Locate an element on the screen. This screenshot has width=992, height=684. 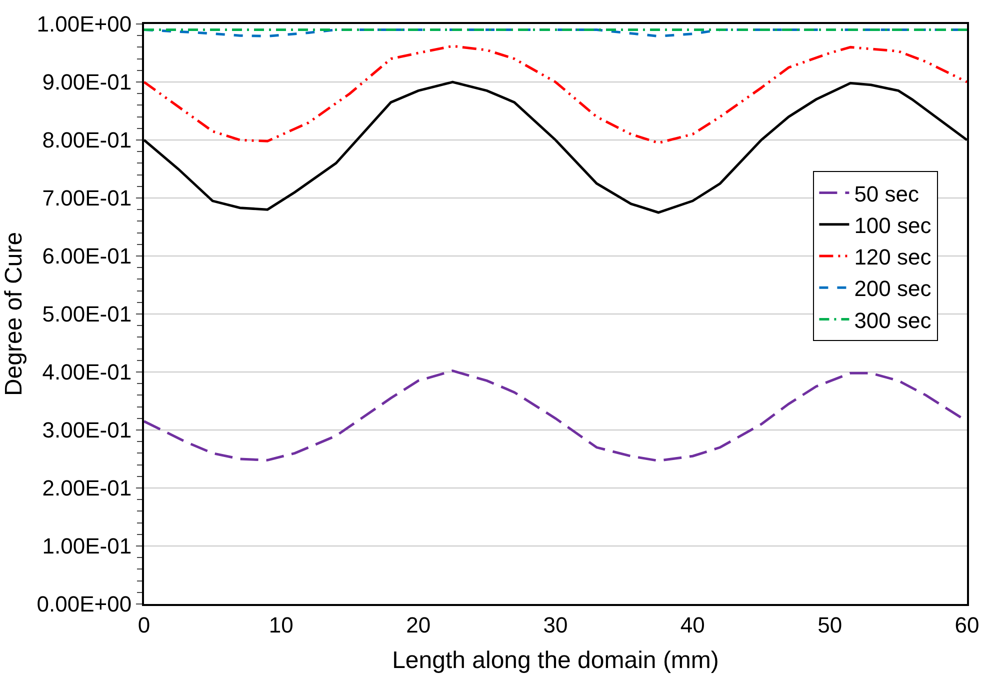
y-tick-label: 1.00E-01 is located at coordinates (87, 546).